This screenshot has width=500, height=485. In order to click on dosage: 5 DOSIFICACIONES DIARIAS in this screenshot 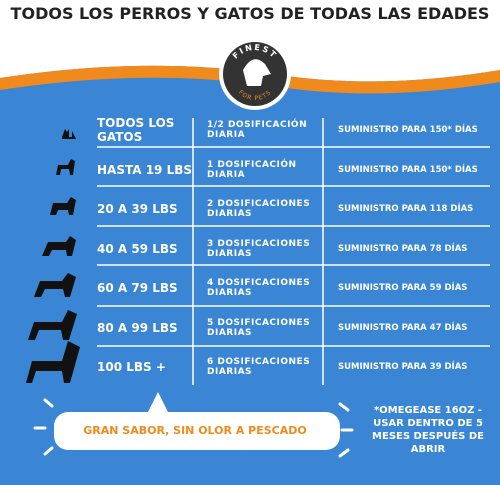, I will do `click(259, 327)`.